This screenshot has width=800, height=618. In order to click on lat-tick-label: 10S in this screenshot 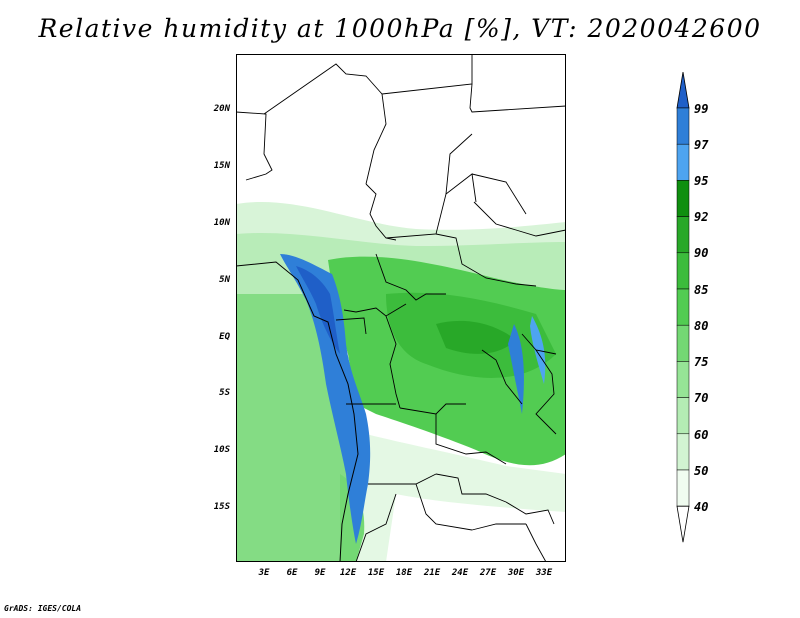, I will do `click(221, 450)`.